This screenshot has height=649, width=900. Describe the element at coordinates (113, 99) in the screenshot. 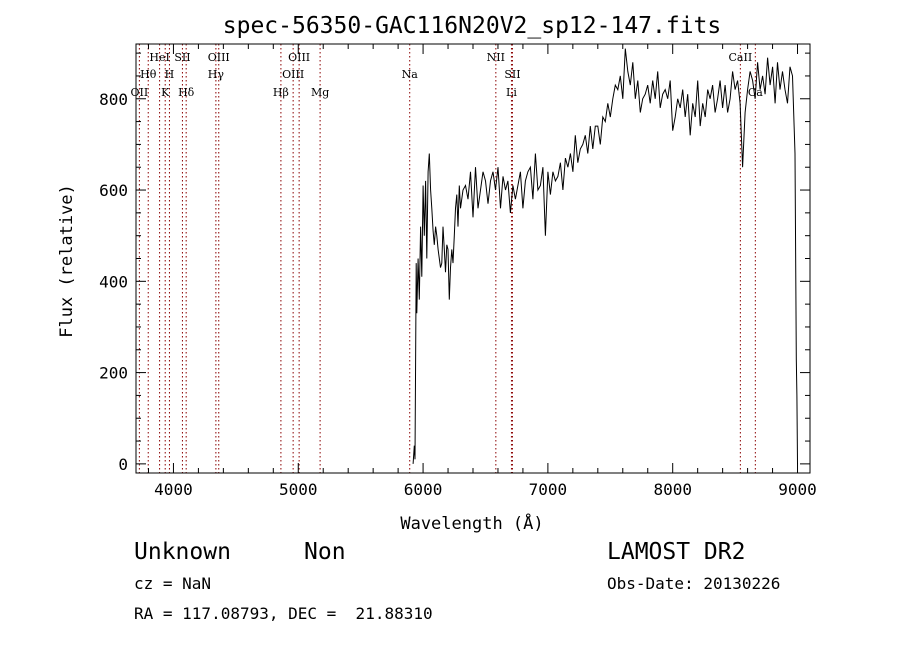

I see `y-tick-label: 800` at that location.